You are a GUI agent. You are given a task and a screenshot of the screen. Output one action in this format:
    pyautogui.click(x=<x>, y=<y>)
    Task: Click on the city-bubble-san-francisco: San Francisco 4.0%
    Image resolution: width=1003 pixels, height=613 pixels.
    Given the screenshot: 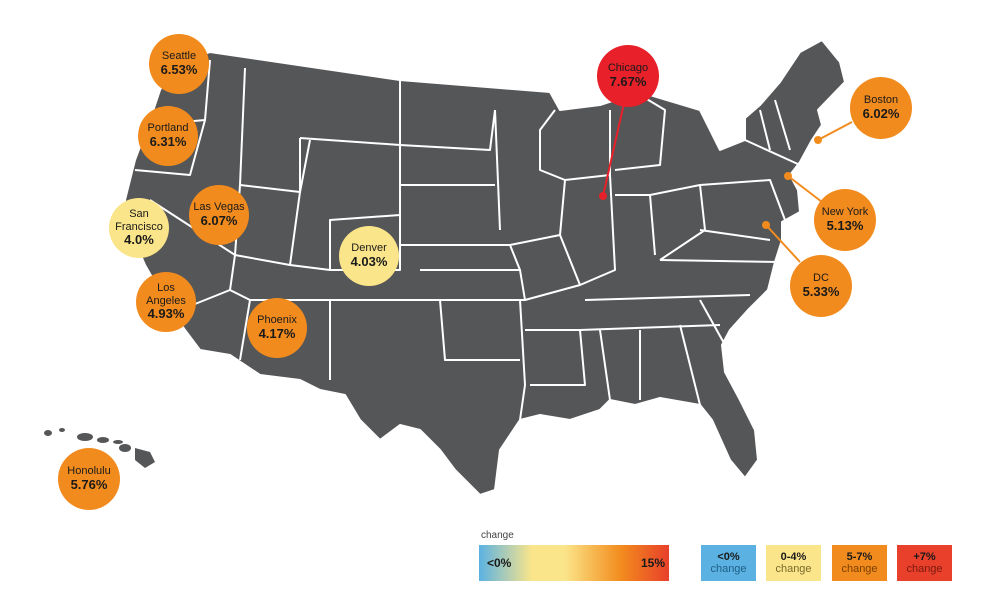 What is the action you would take?
    pyautogui.click(x=139, y=228)
    